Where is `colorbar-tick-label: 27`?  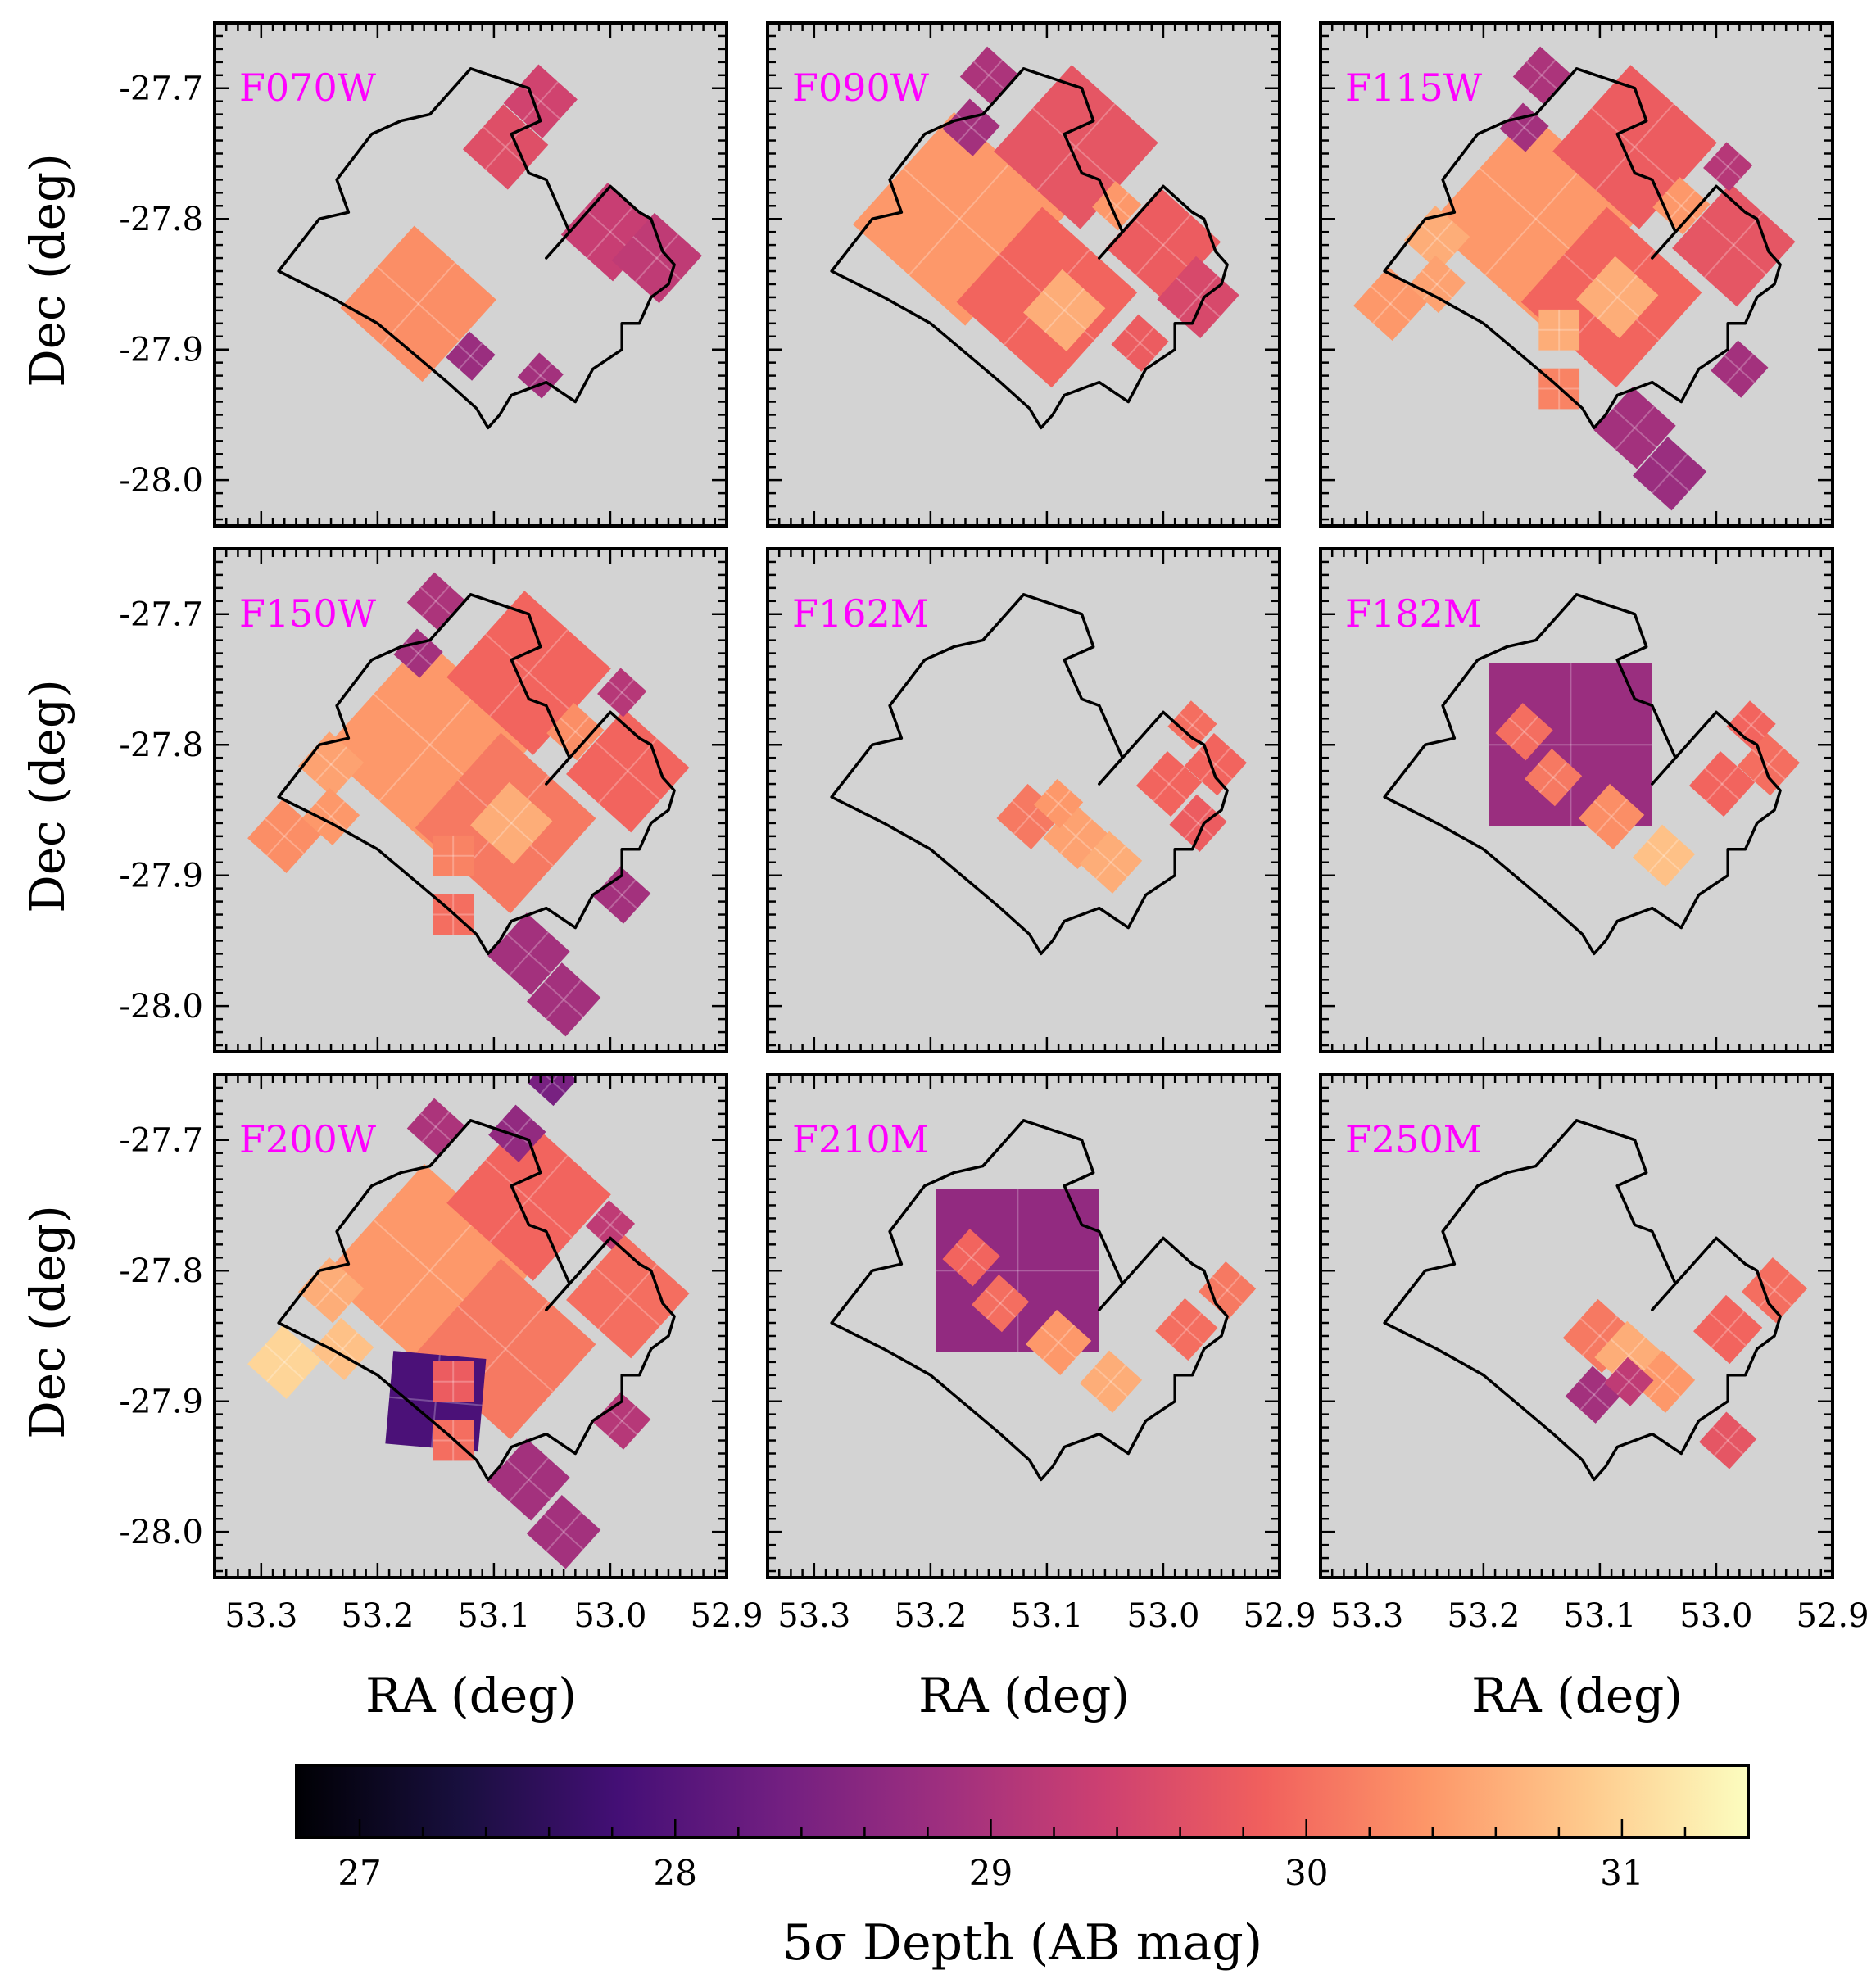
colorbar-tick-label: 27 is located at coordinates (359, 1873).